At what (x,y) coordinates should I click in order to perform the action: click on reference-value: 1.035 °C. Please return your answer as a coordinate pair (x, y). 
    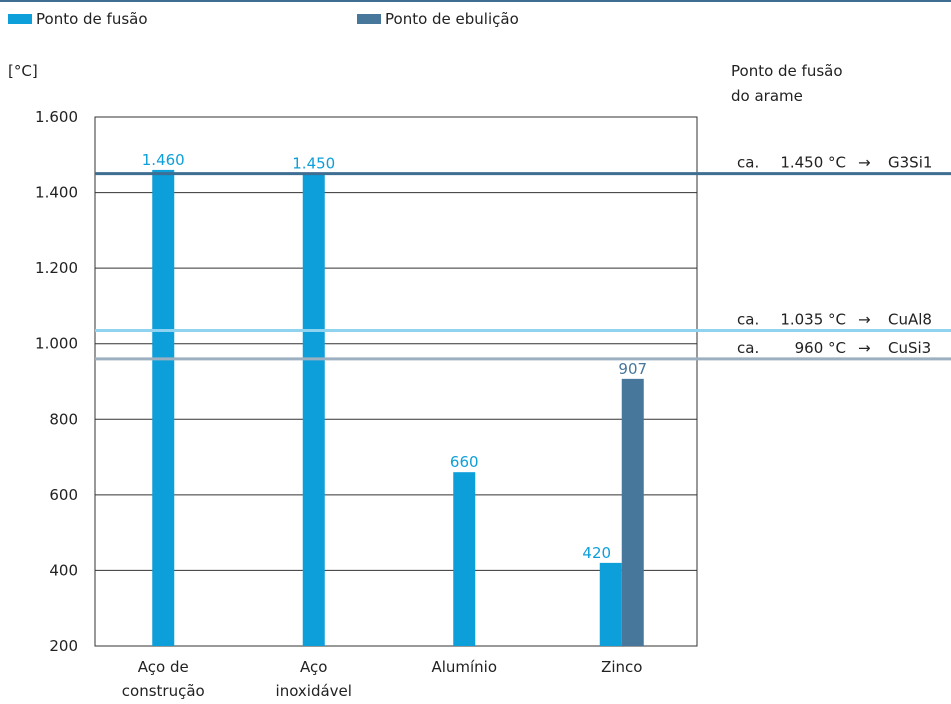
    Looking at the image, I should click on (813, 319).